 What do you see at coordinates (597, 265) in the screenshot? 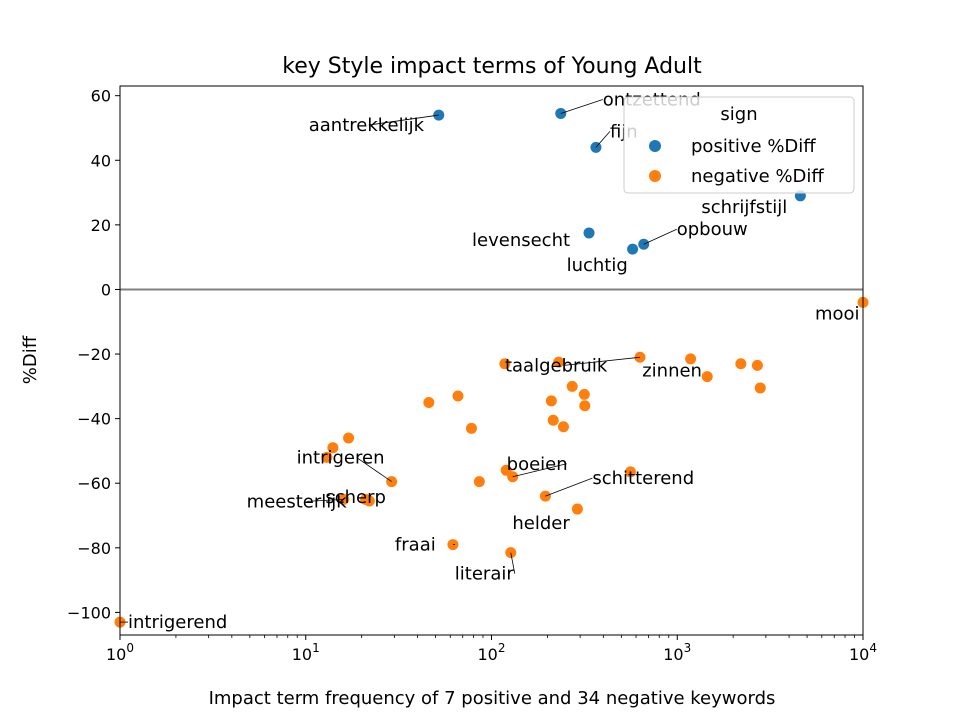
I see `point-label: luchtig` at bounding box center [597, 265].